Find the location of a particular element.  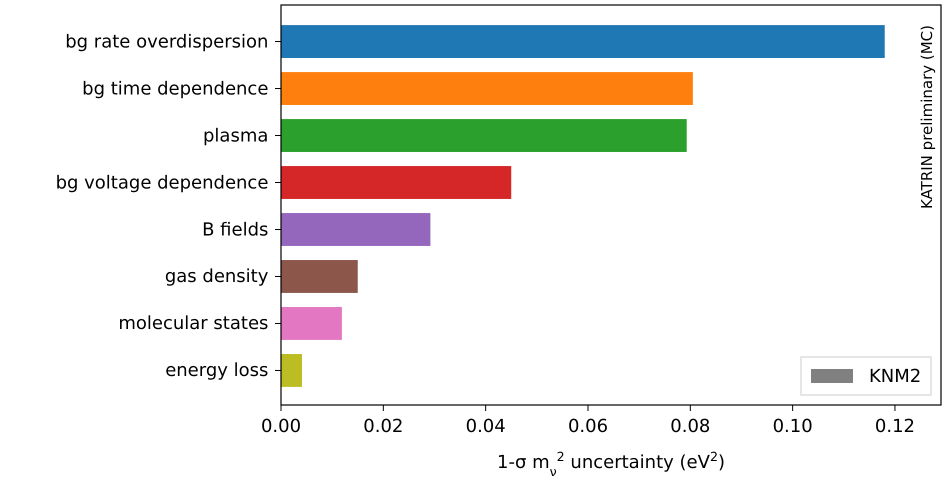

y-tick-label: B fields is located at coordinates (235, 229).